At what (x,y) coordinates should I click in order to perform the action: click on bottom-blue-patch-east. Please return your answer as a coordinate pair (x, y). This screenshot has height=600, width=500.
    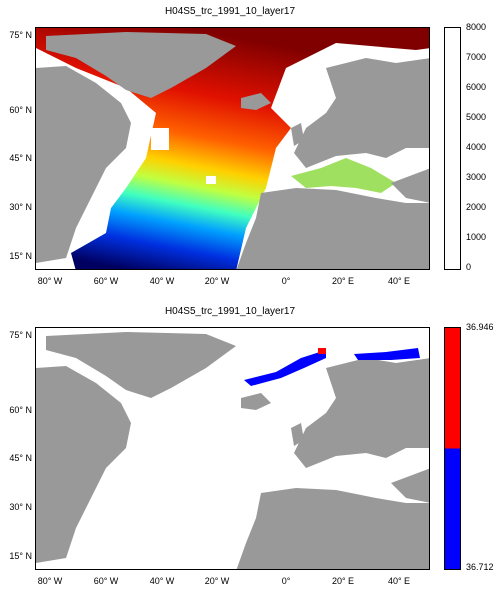
    Looking at the image, I should click on (387, 354).